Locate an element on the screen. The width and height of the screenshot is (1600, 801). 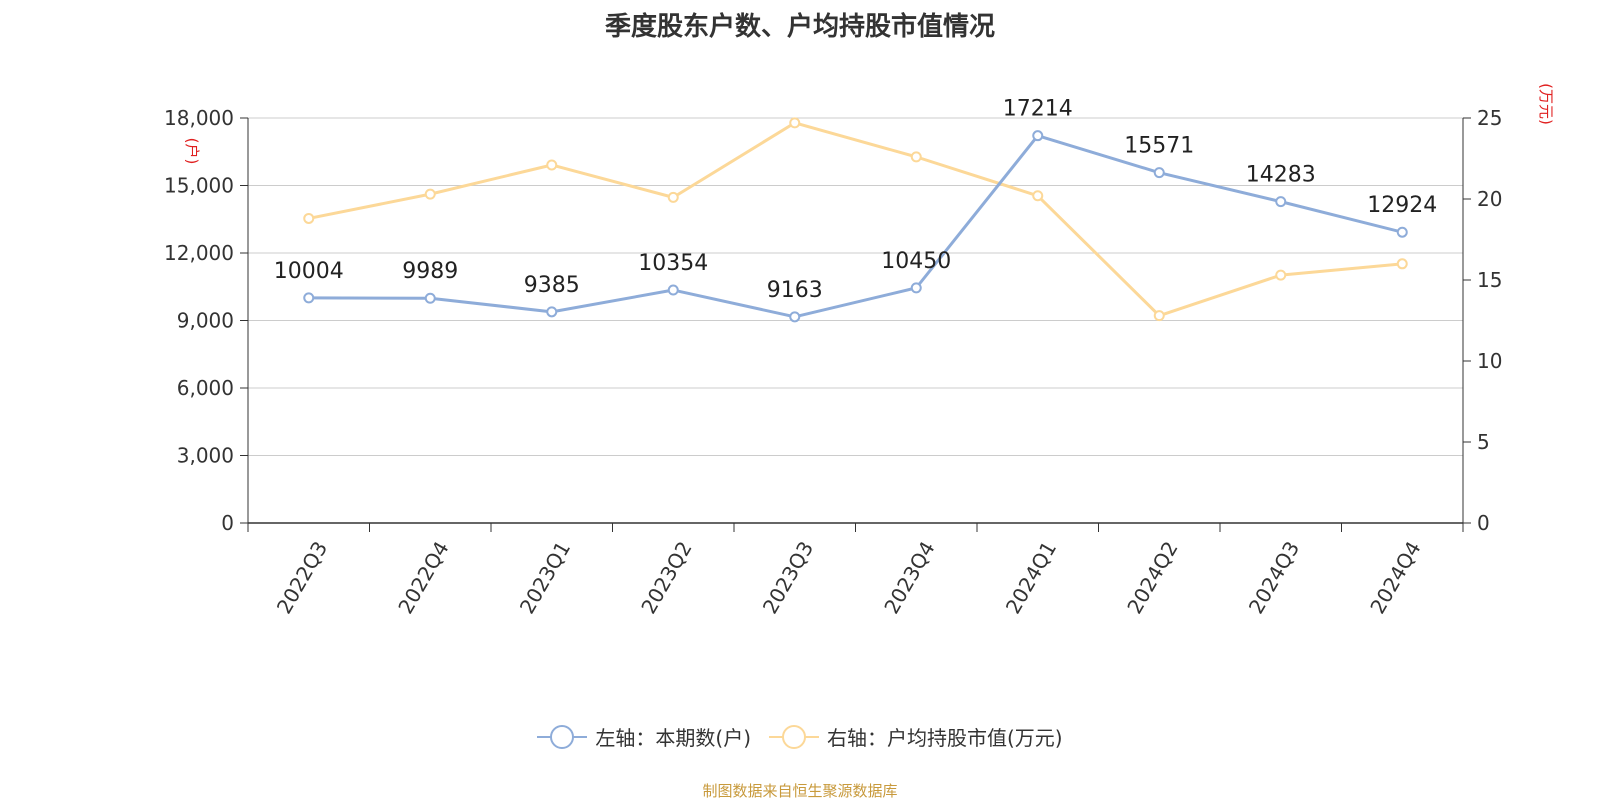
legend-item-series1: 左轴：本期数(户) is located at coordinates (644, 736).